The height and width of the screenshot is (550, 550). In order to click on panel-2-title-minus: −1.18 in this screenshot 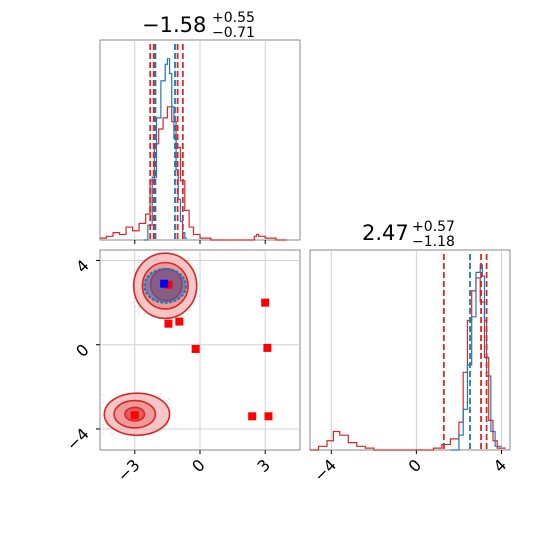, I will do `click(433, 242)`.